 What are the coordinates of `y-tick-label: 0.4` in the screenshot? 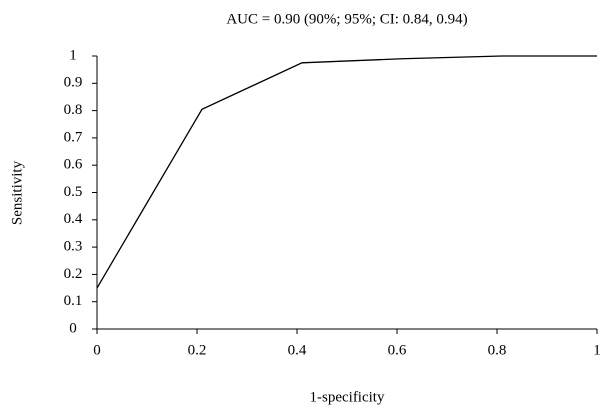 It's located at (73, 219).